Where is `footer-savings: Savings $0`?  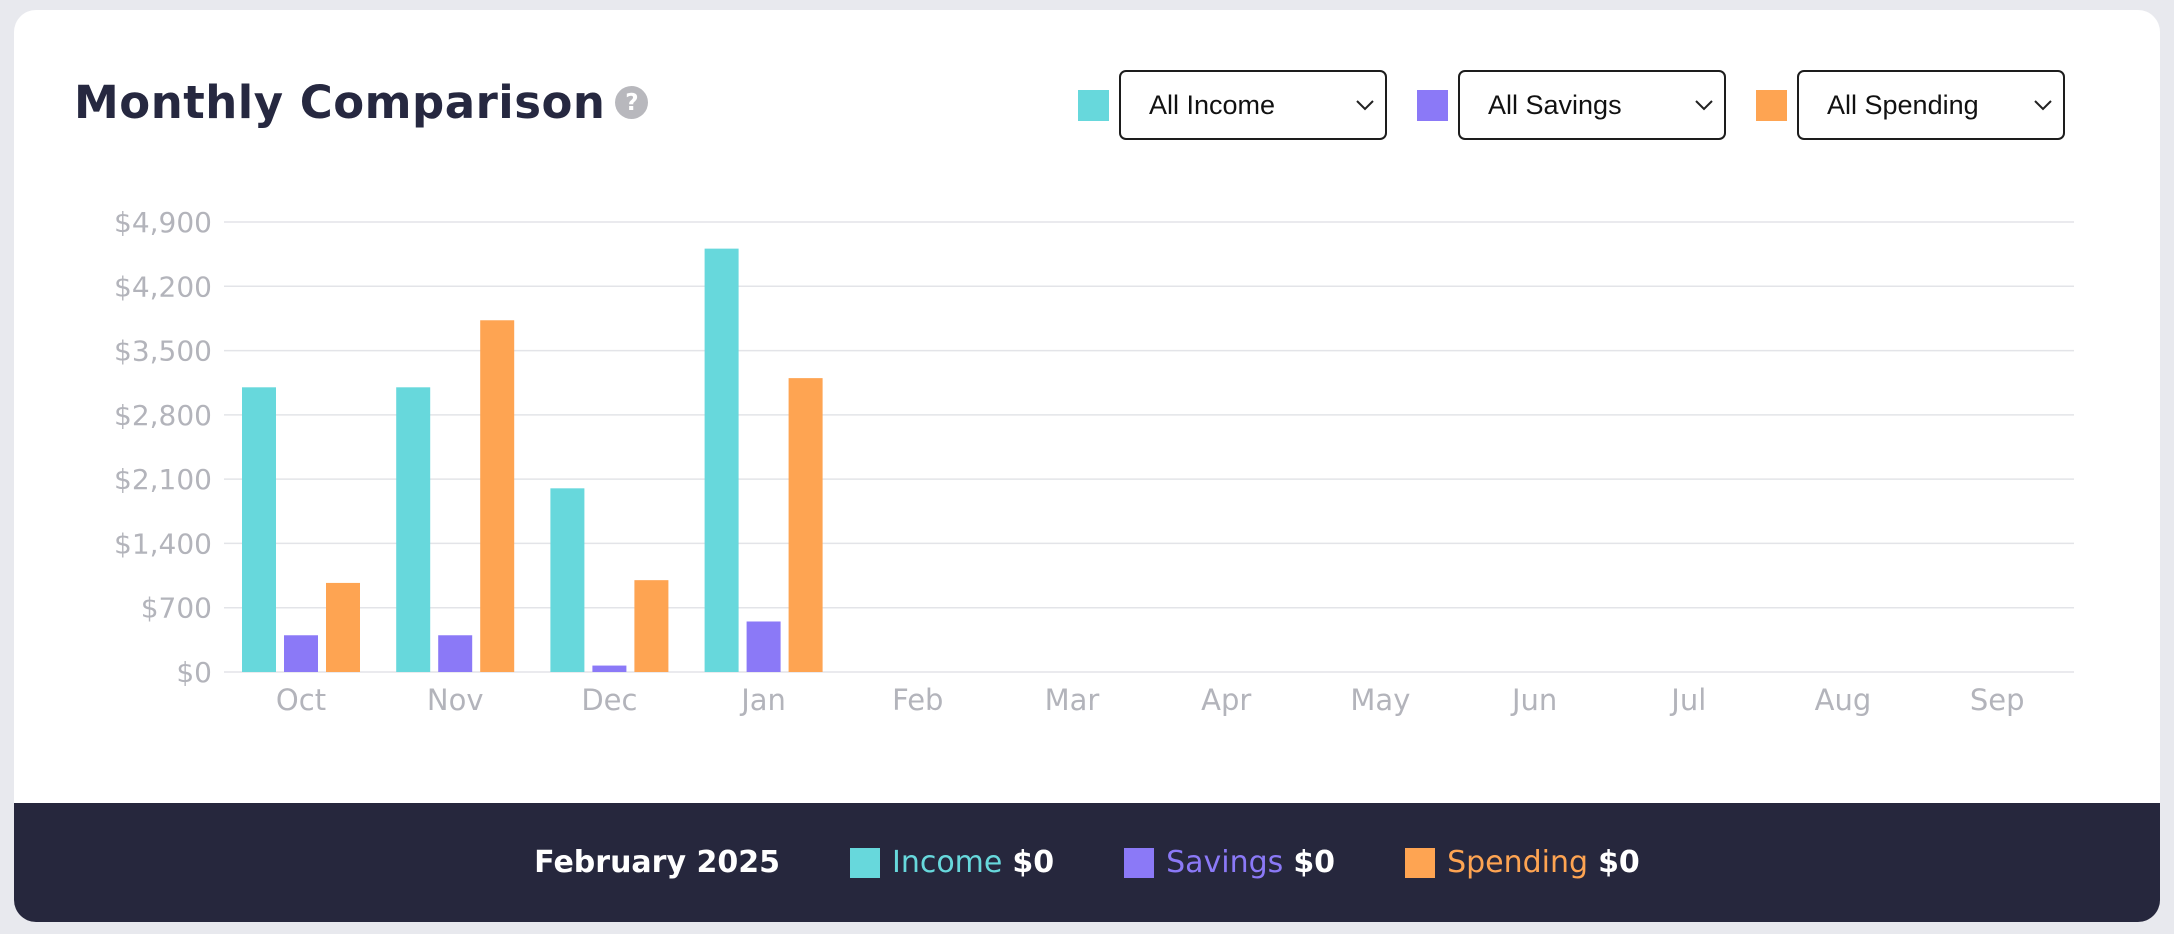
footer-savings: Savings $0 is located at coordinates (1229, 862).